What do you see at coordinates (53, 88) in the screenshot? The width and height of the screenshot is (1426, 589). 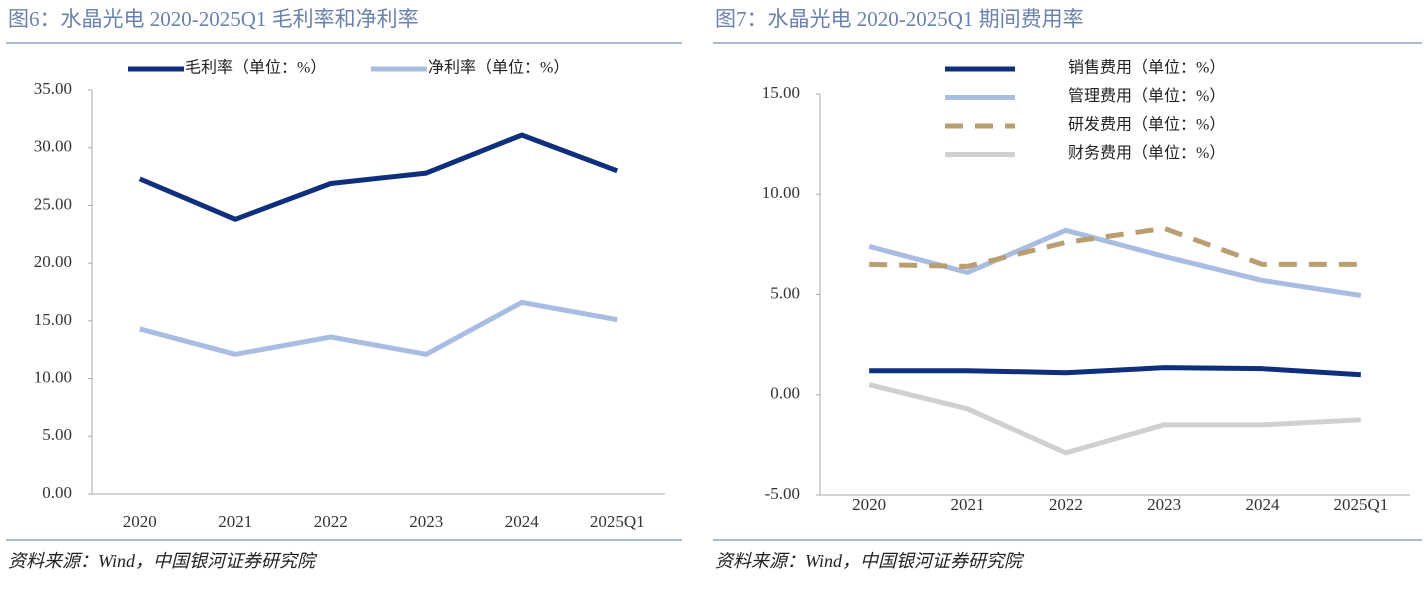 I see `y-tick-label: 35.00` at bounding box center [53, 88].